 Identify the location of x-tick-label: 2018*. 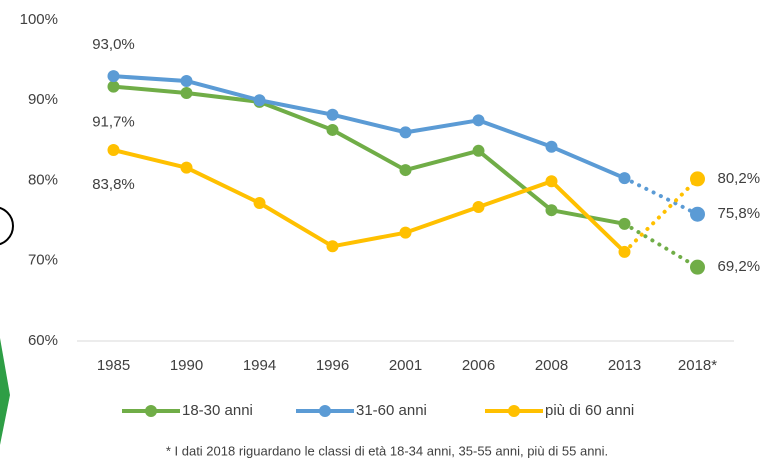
(697, 365).